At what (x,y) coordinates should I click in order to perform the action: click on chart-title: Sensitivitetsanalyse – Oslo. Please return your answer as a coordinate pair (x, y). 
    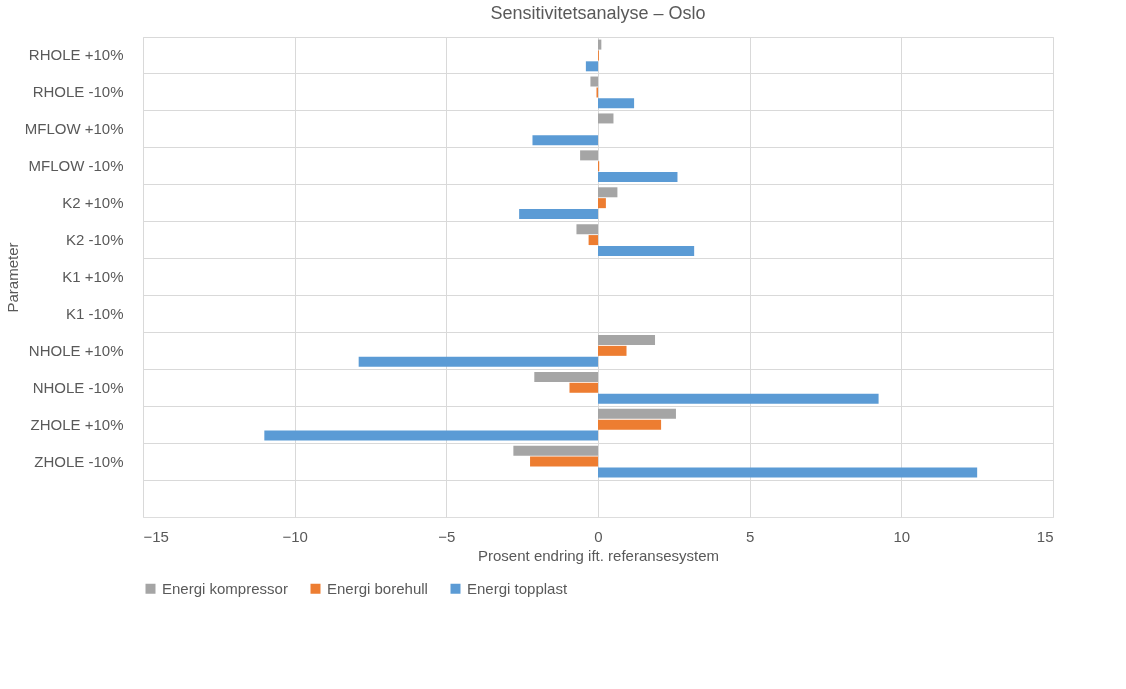
    Looking at the image, I should click on (598, 13).